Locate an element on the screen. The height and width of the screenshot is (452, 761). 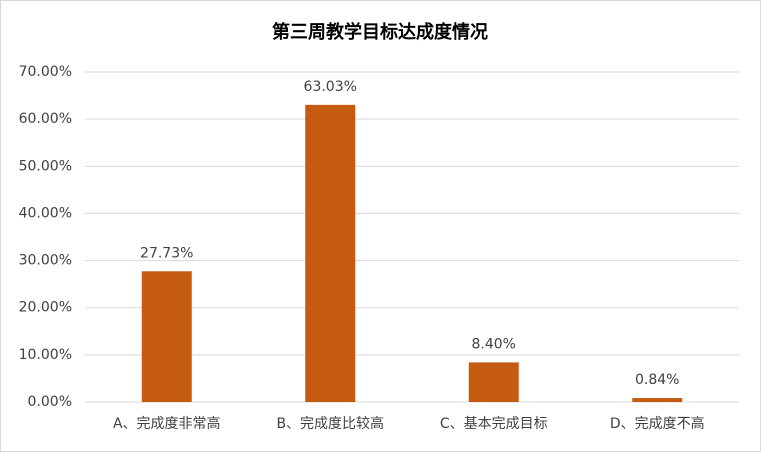
y-tick-label: 20.00% is located at coordinates (45, 308).